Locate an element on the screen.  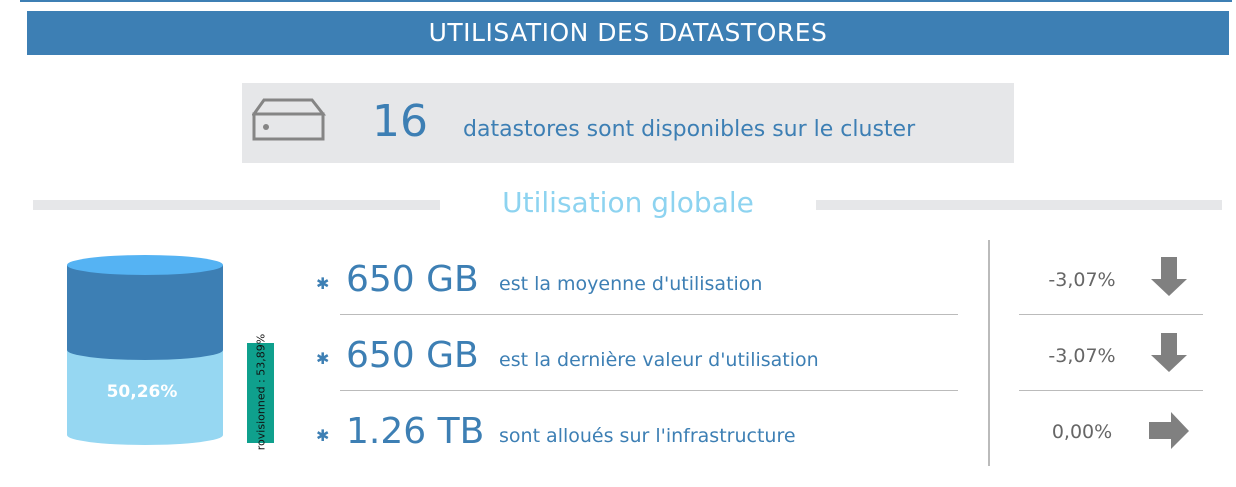
datastore-count-panel is located at coordinates (628, 123).